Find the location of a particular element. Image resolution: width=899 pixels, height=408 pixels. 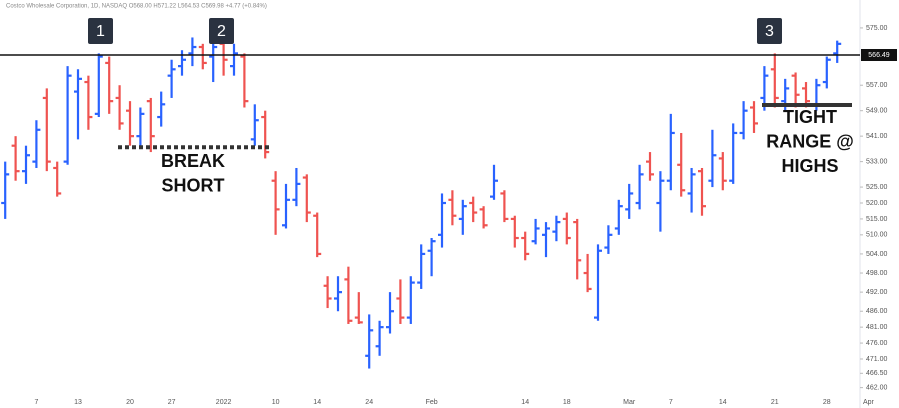

marker-label: 2 is located at coordinates (221, 31).